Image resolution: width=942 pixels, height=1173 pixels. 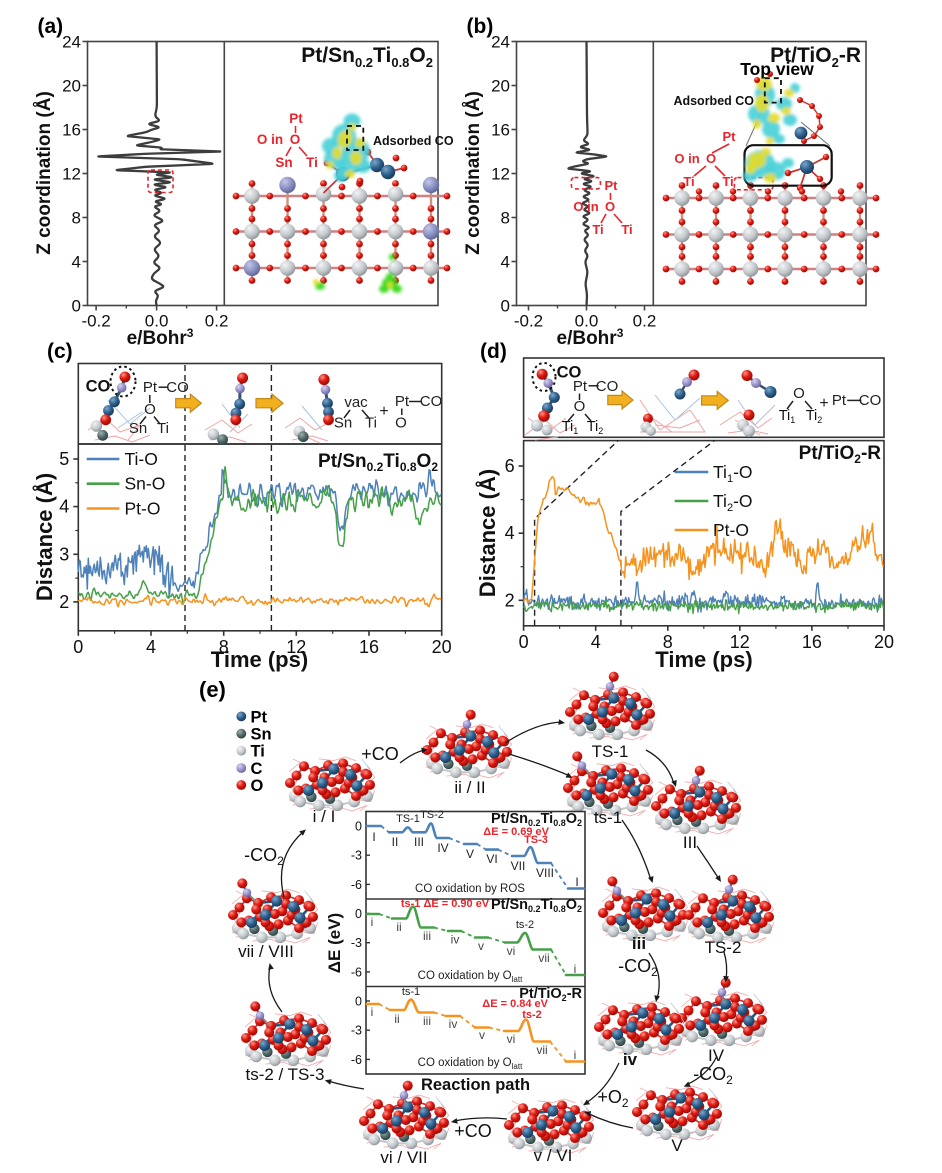 What do you see at coordinates (645, 321) in the screenshot?
I see `svg-text: 0.2` at bounding box center [645, 321].